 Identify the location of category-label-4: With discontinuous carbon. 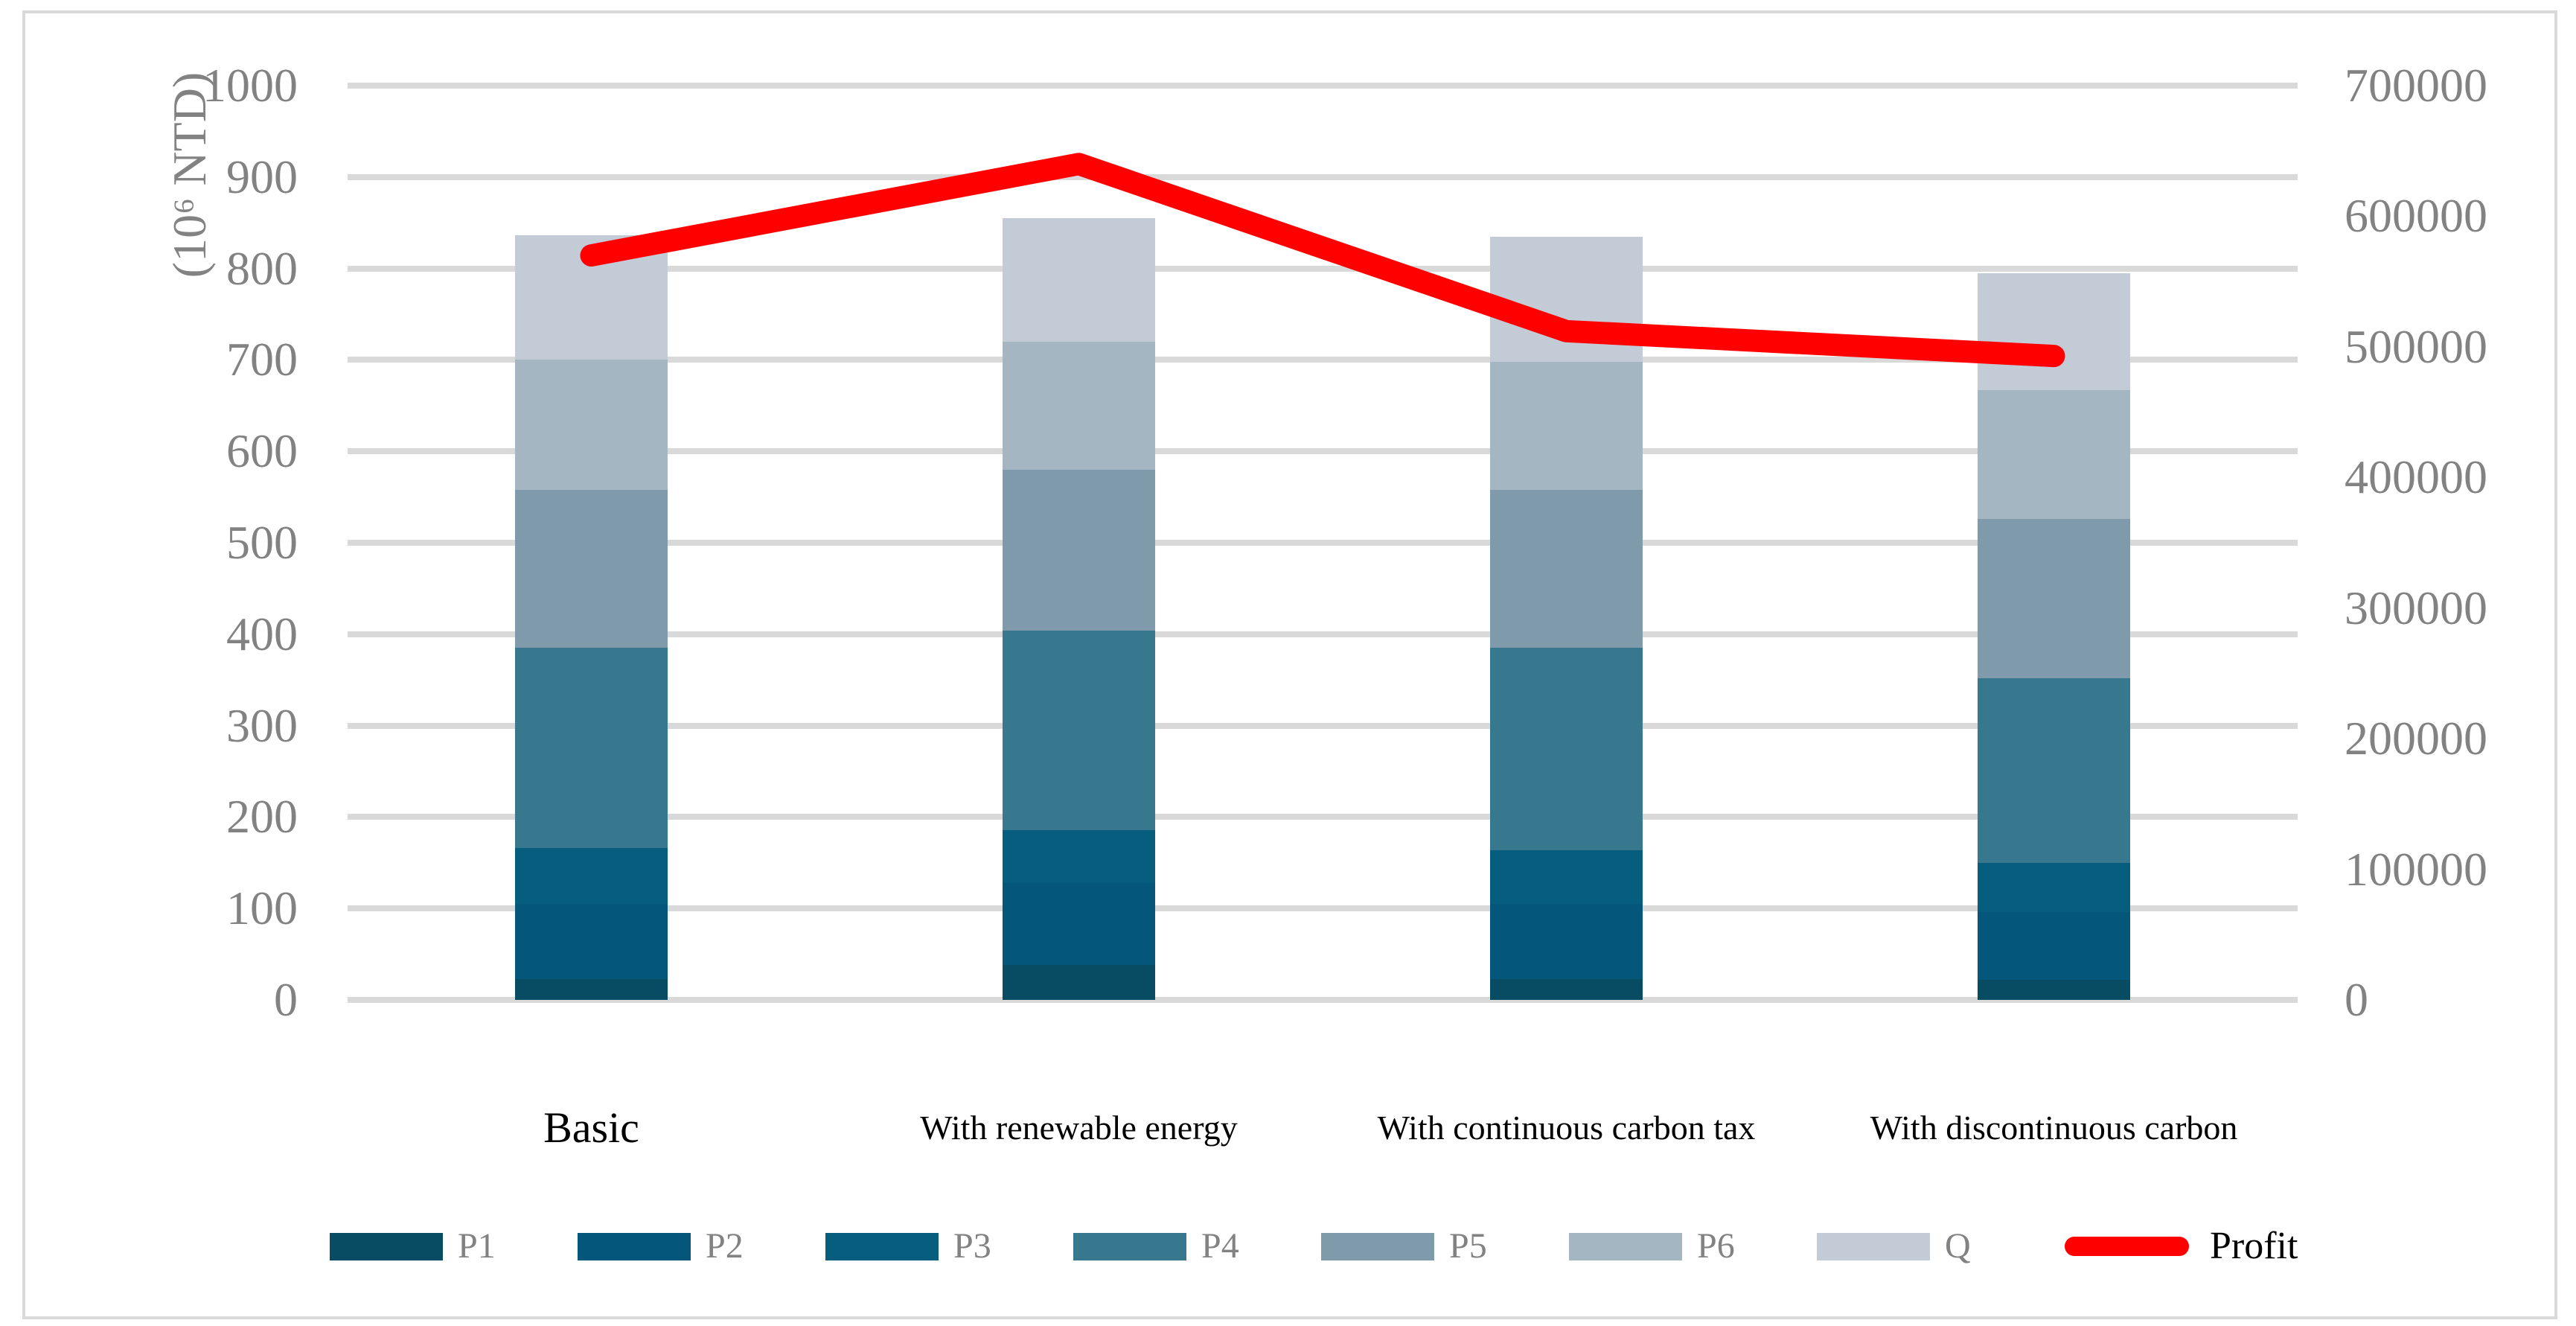
(2054, 1128).